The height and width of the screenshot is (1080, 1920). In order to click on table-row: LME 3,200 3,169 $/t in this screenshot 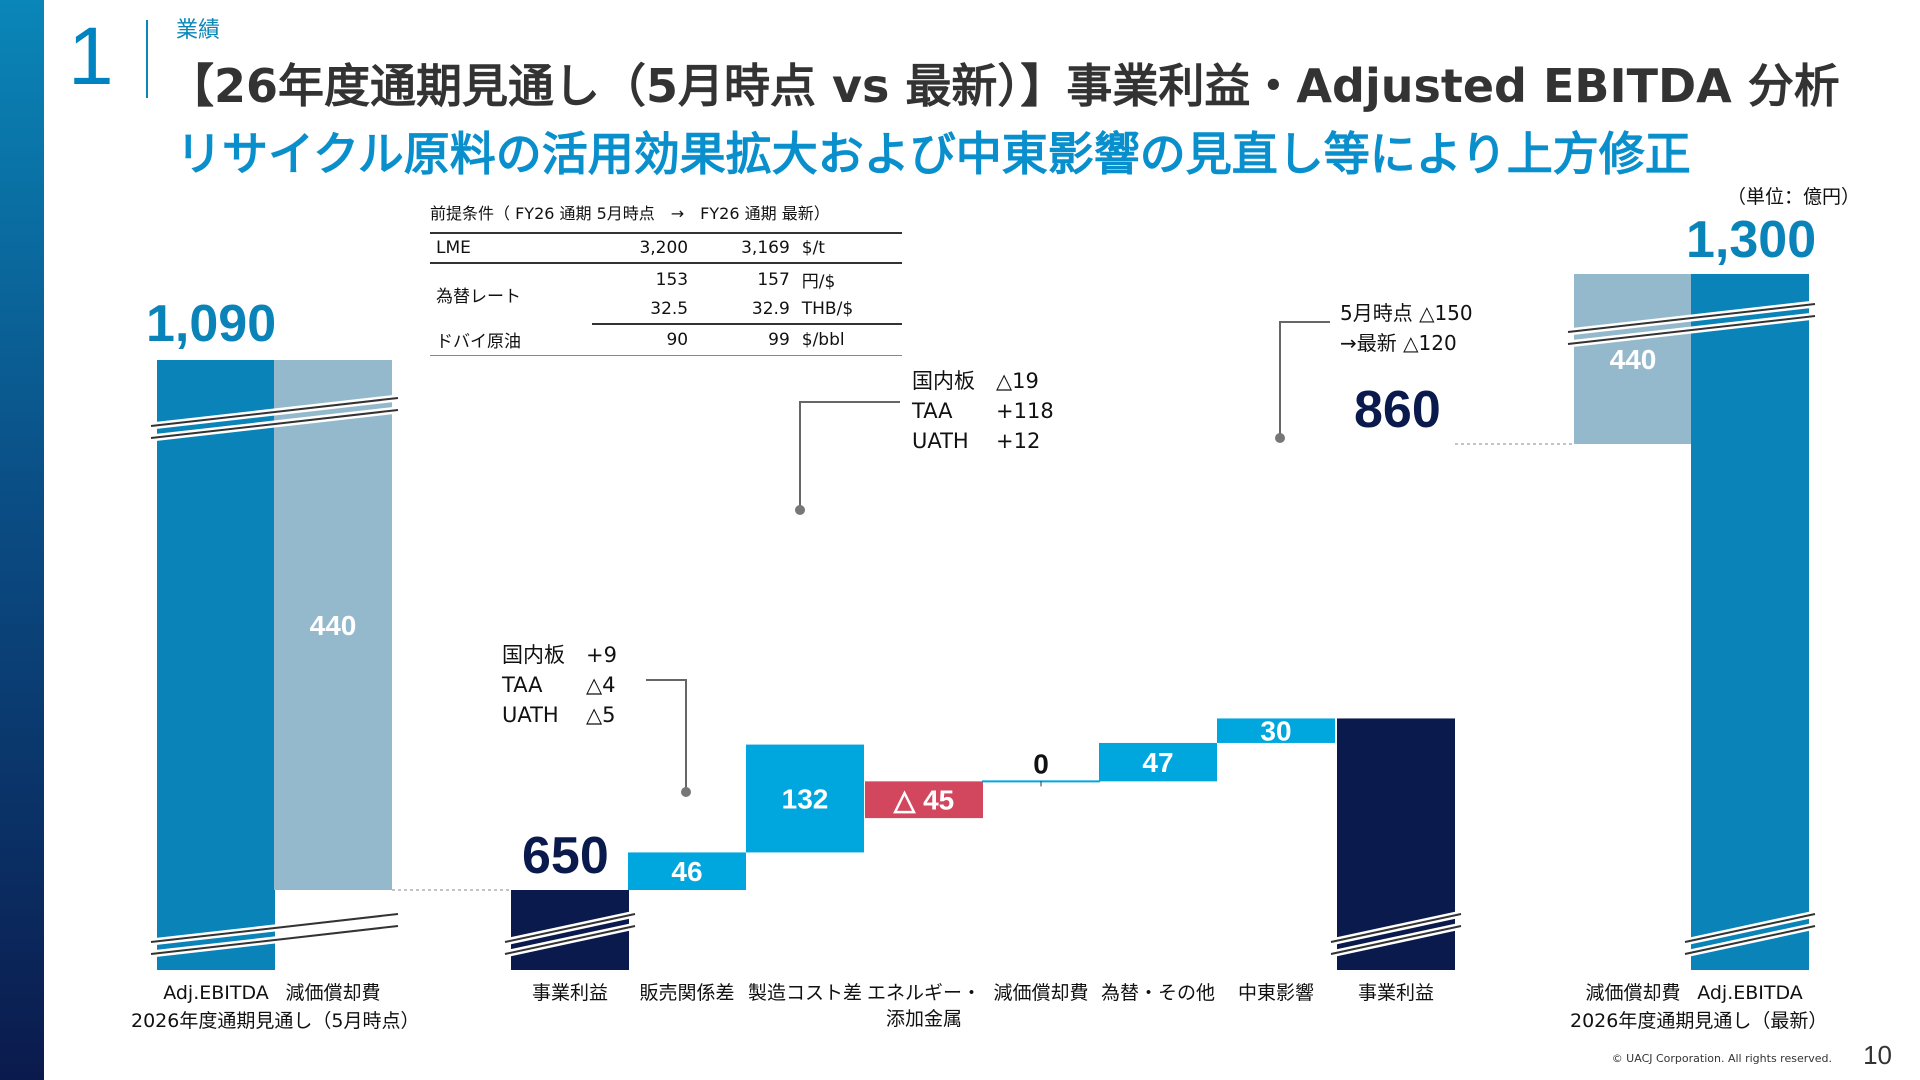, I will do `click(666, 248)`.